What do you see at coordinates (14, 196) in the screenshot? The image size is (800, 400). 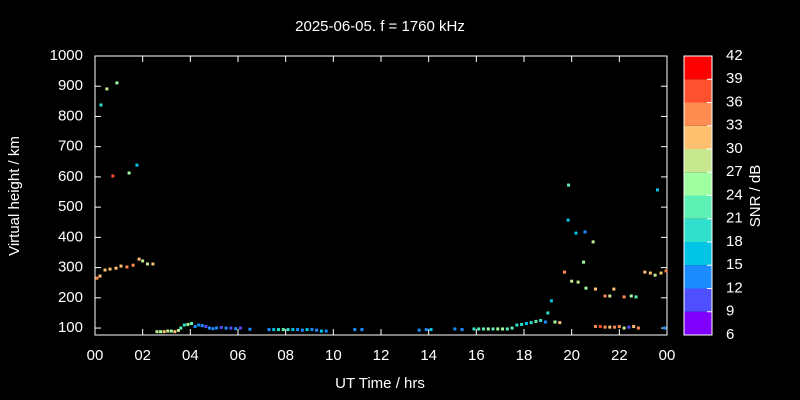 I see `y-axis-label: Virtual height / km` at bounding box center [14, 196].